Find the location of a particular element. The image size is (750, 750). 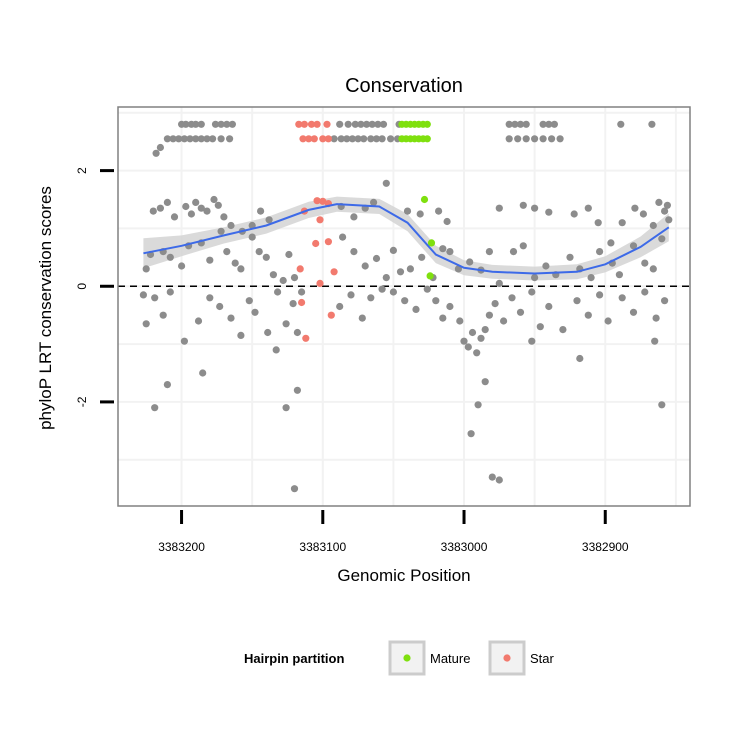

y-tick-label: 0 is located at coordinates (82, 286).